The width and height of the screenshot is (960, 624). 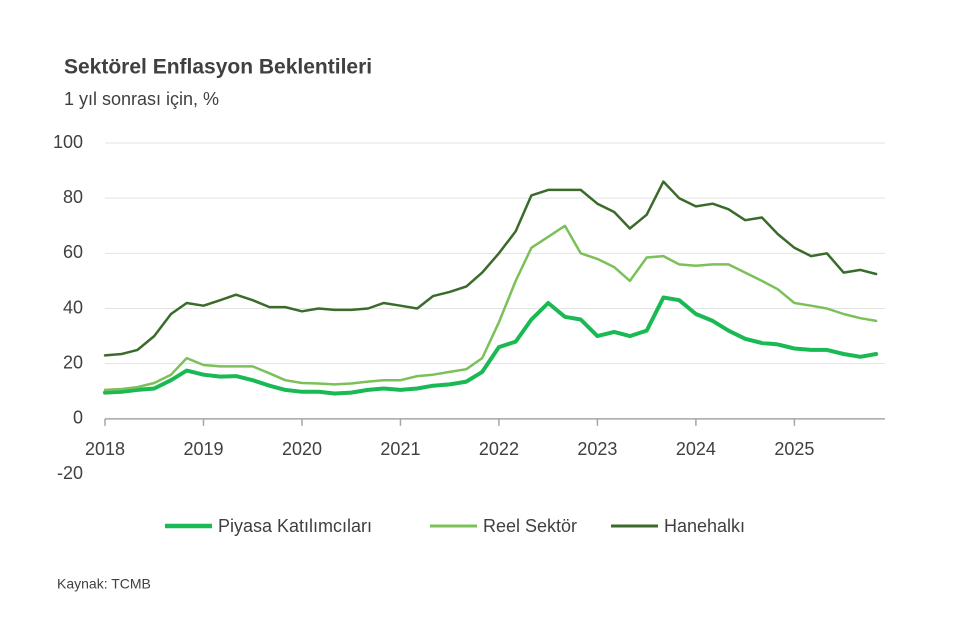 What do you see at coordinates (73, 307) in the screenshot?
I see `y-tick-label: 40` at bounding box center [73, 307].